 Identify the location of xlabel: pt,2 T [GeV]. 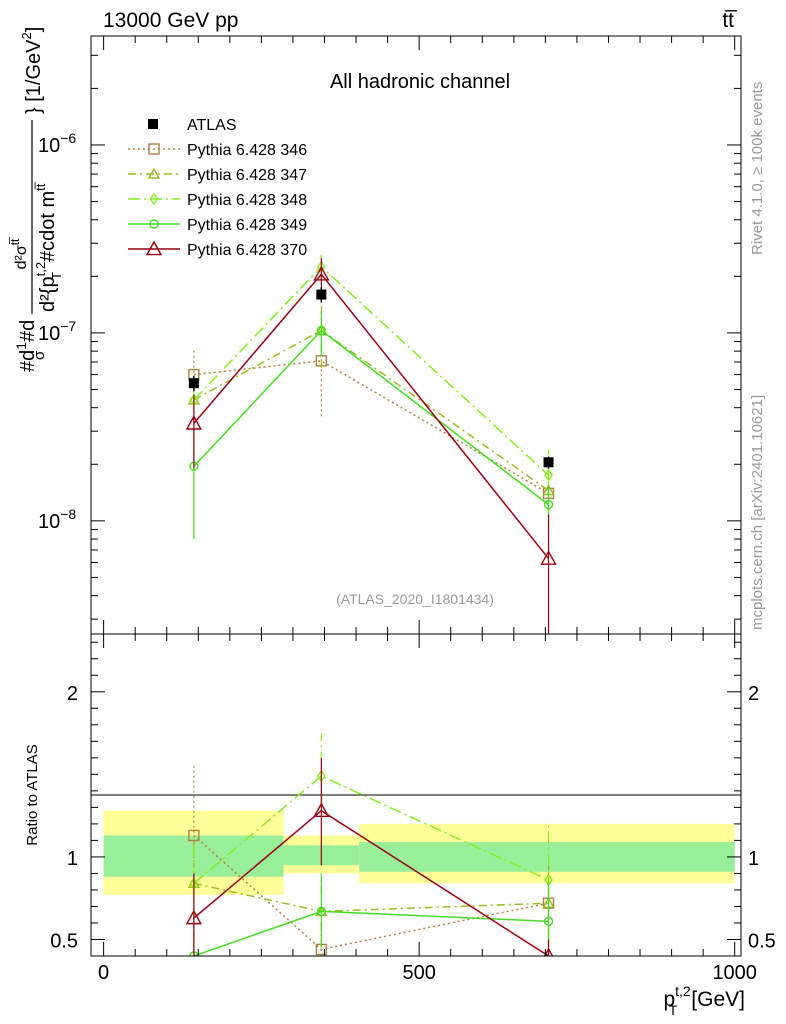
(704, 1000).